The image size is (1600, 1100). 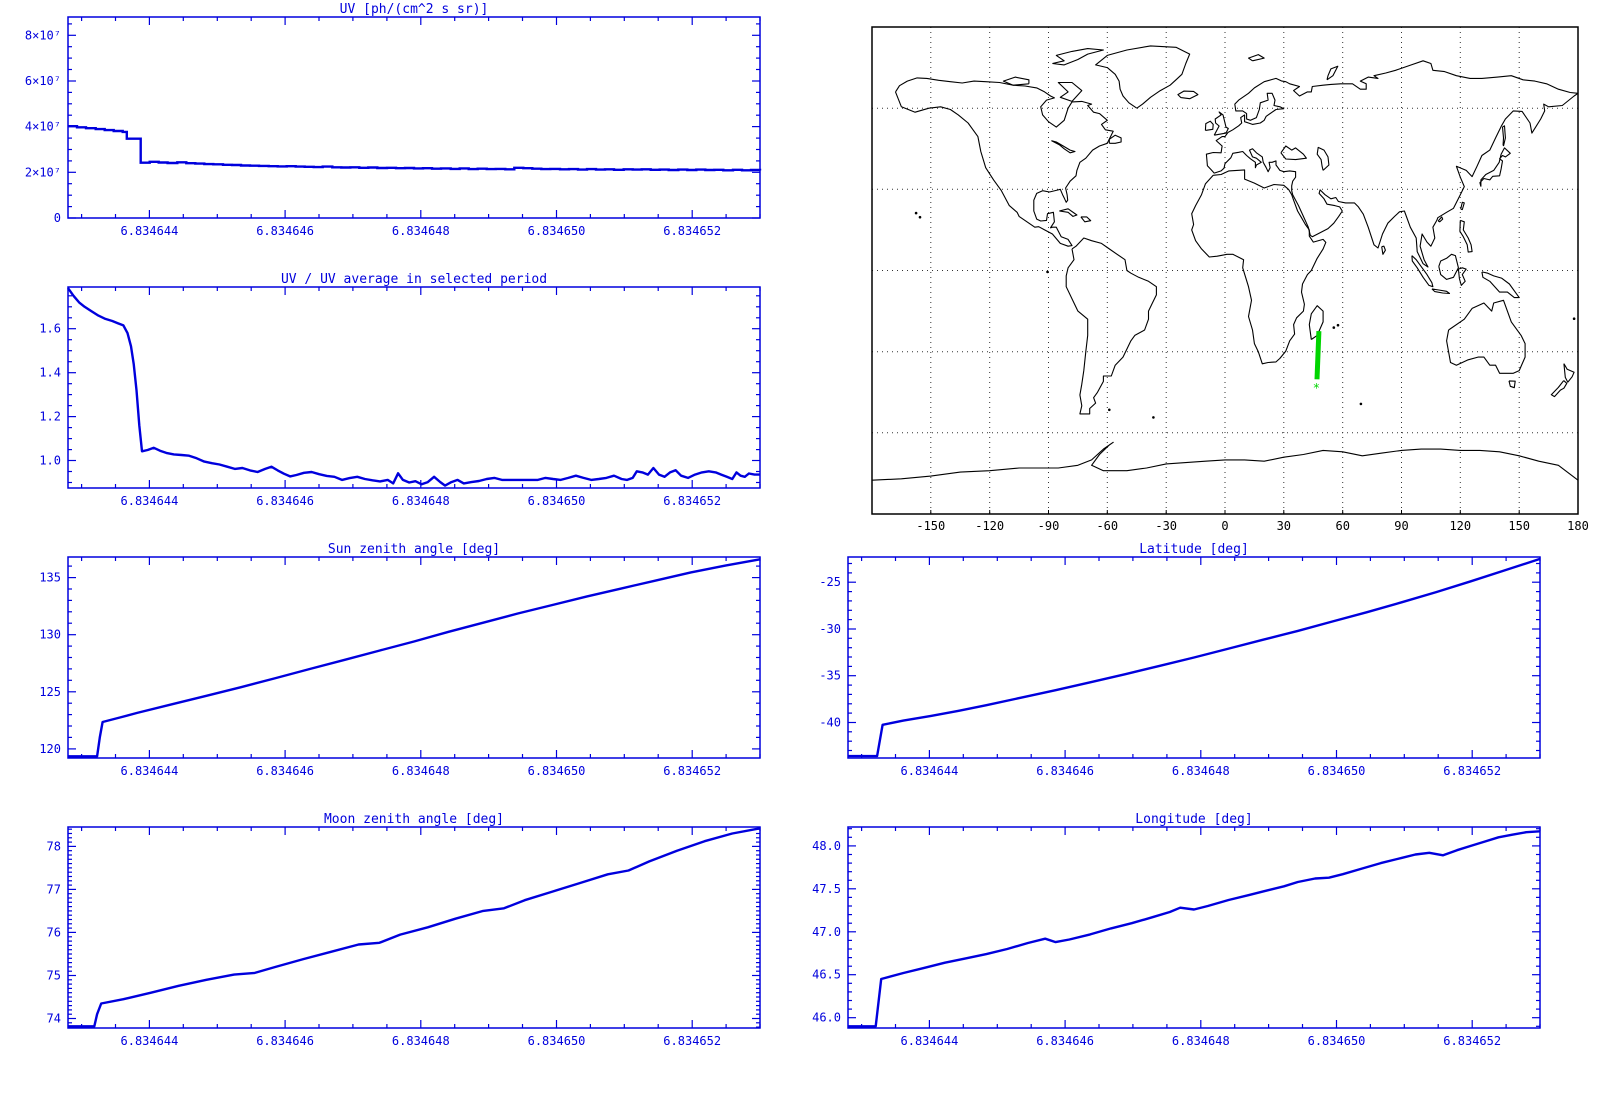 What do you see at coordinates (50, 417) in the screenshot?
I see `uv_ratio-y-label: 1.2` at bounding box center [50, 417].